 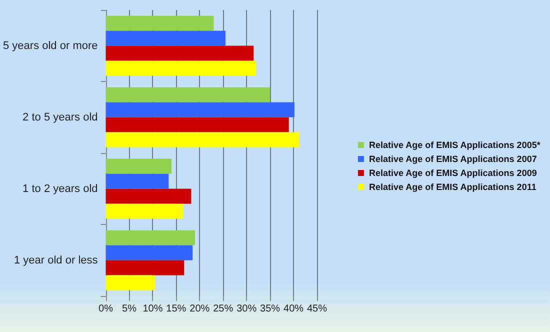 What do you see at coordinates (246, 309) in the screenshot?
I see `x-tick-label: 30%` at bounding box center [246, 309].